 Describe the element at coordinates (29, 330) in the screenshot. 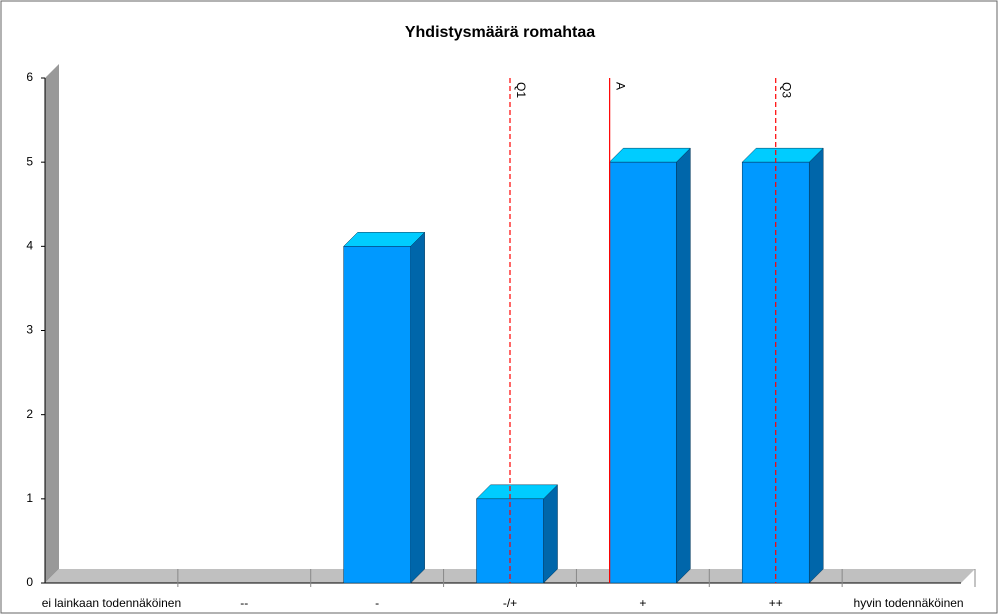

I see `y-tick-label: 3` at that location.